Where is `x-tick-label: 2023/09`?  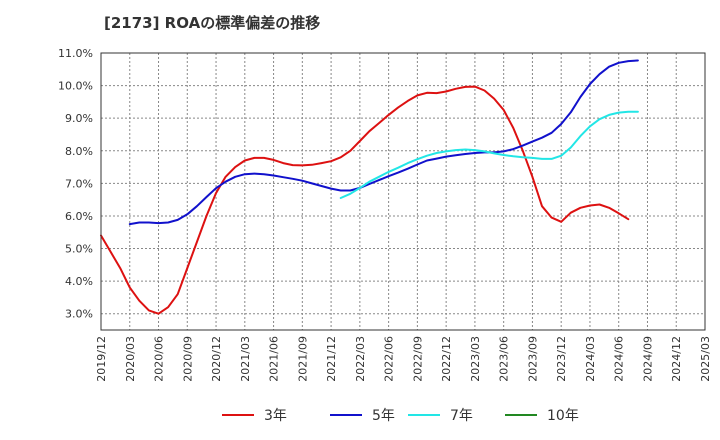 x-tick-label: 2023/09 is located at coordinates (532, 359).